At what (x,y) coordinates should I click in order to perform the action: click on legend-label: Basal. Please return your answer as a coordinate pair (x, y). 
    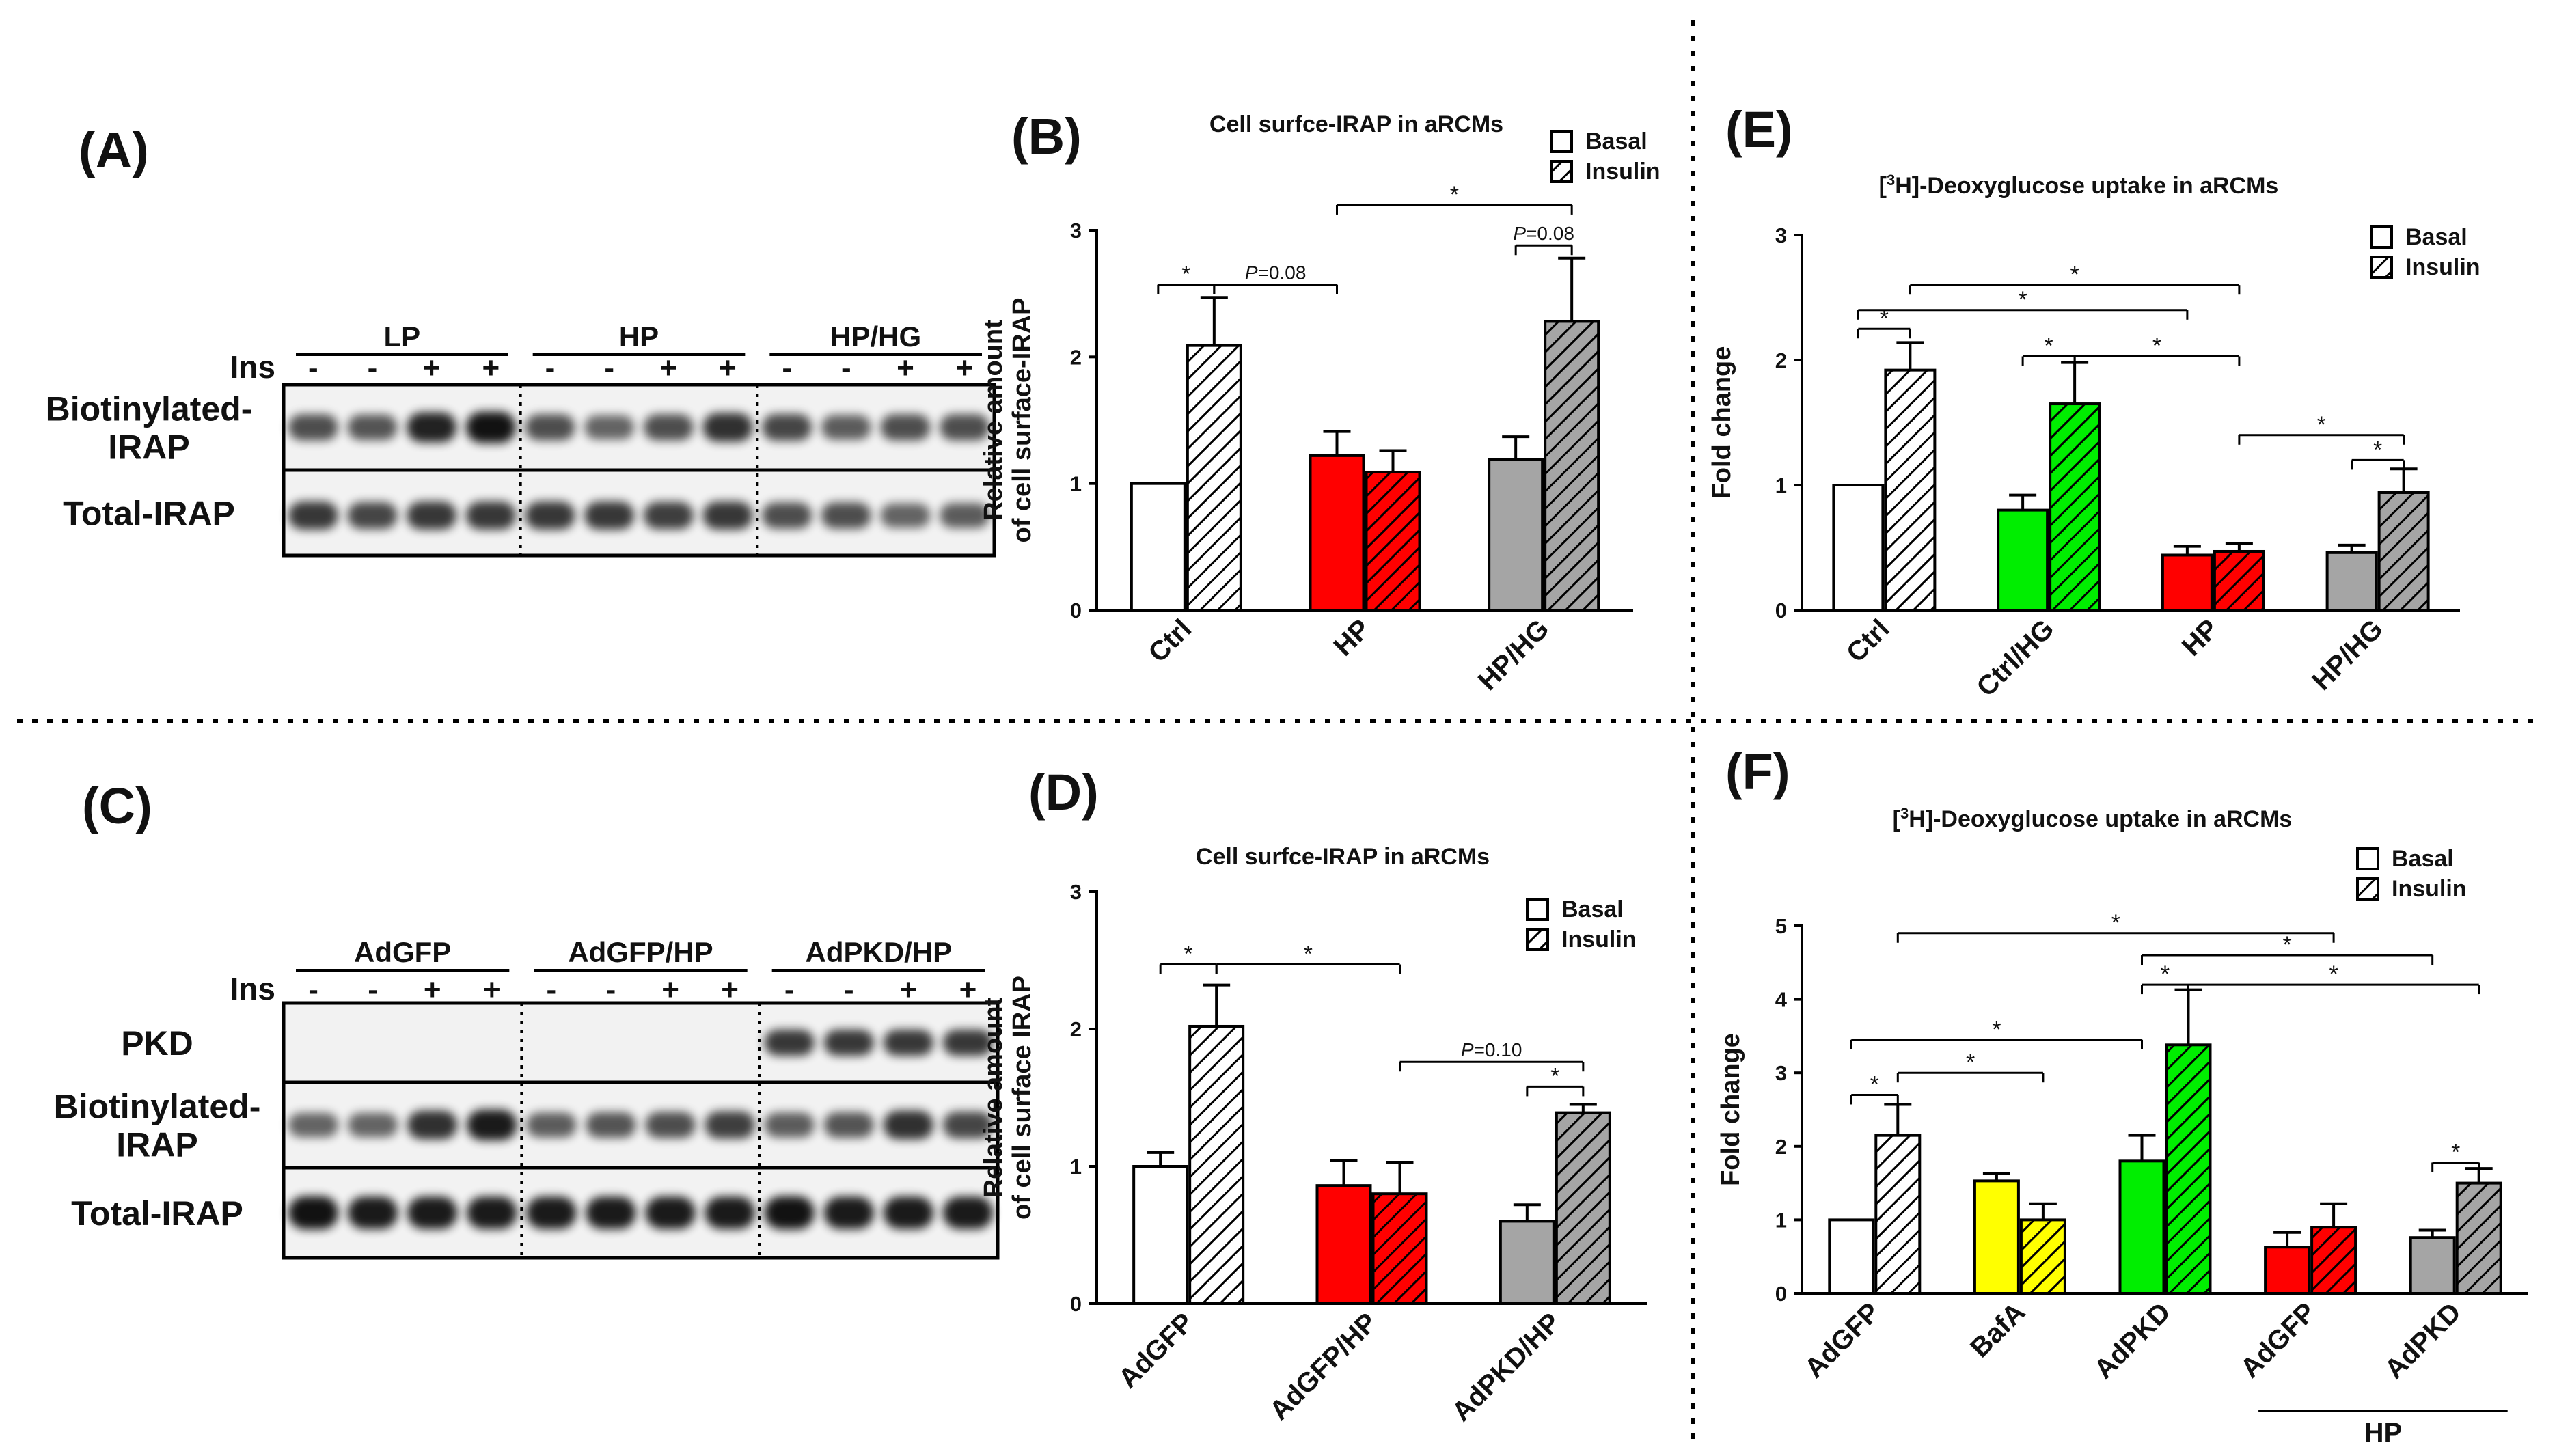
    Looking at the image, I should click on (2436, 237).